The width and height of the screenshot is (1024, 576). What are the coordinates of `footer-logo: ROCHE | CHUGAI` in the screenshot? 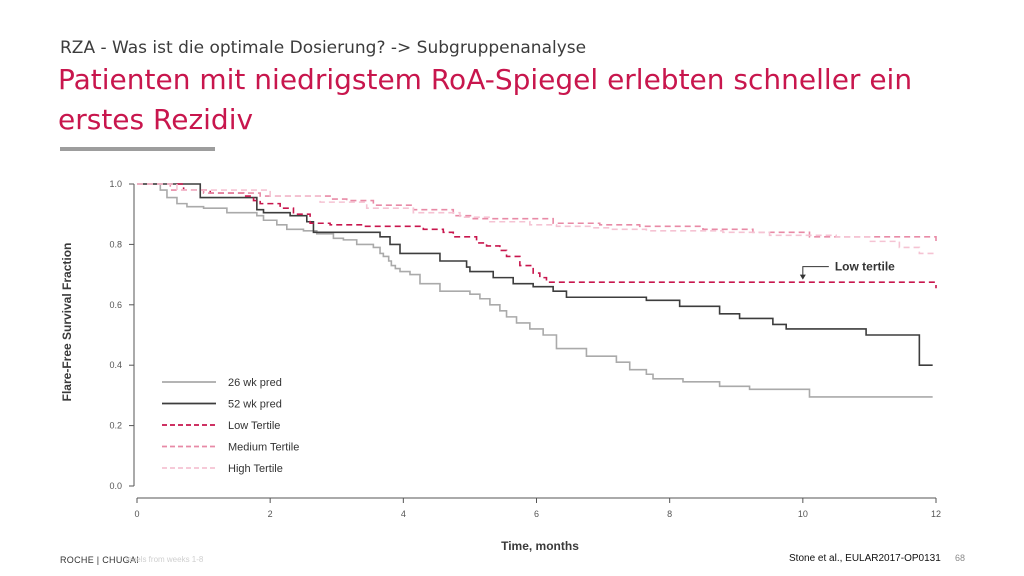 It's located at (100, 560).